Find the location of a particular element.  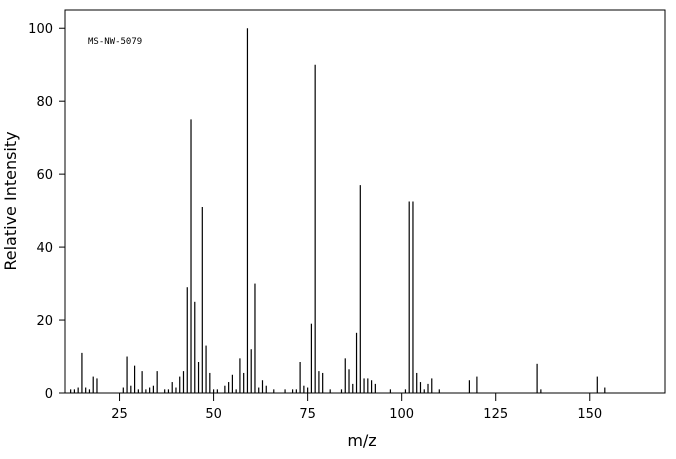

y-tick-label: 100 is located at coordinates (40, 29).